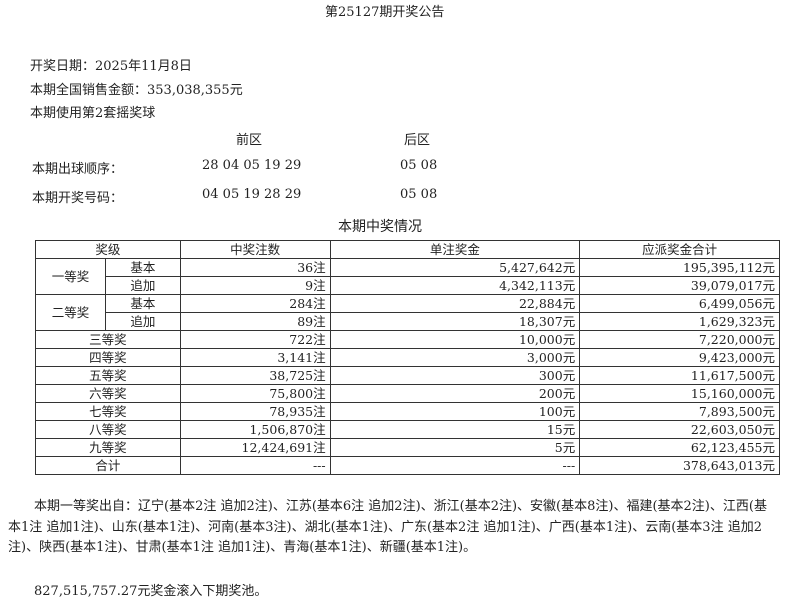 The width and height of the screenshot is (800, 600). What do you see at coordinates (679, 249) in the screenshot?
I see `header-total: 应派奖金合计` at bounding box center [679, 249].